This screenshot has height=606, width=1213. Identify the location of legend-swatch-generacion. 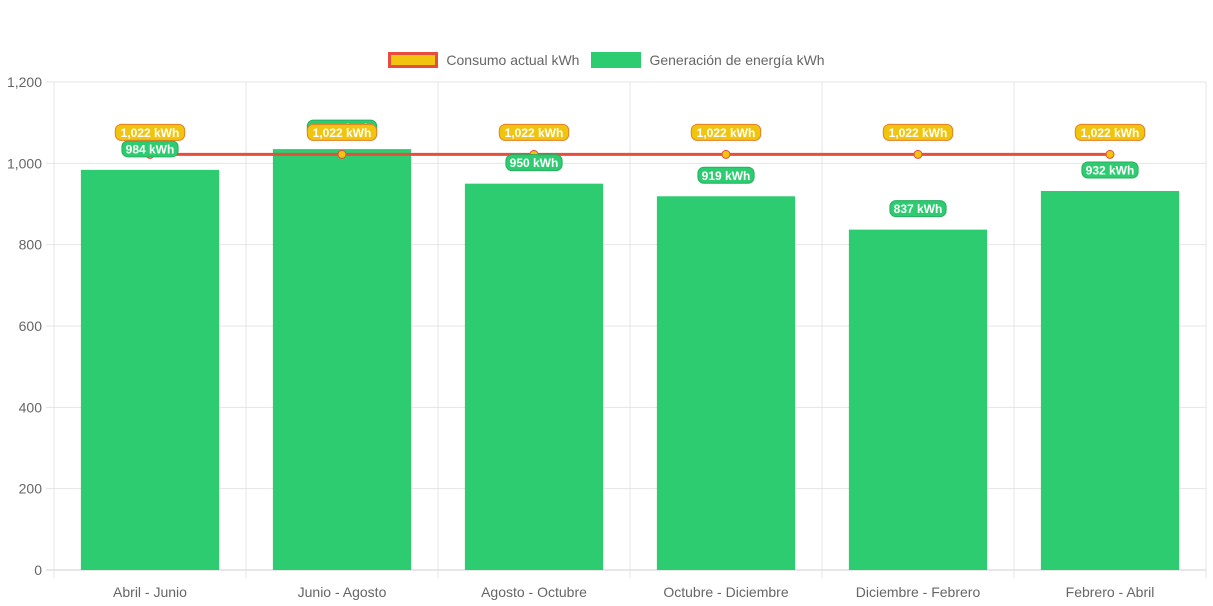
(616, 60).